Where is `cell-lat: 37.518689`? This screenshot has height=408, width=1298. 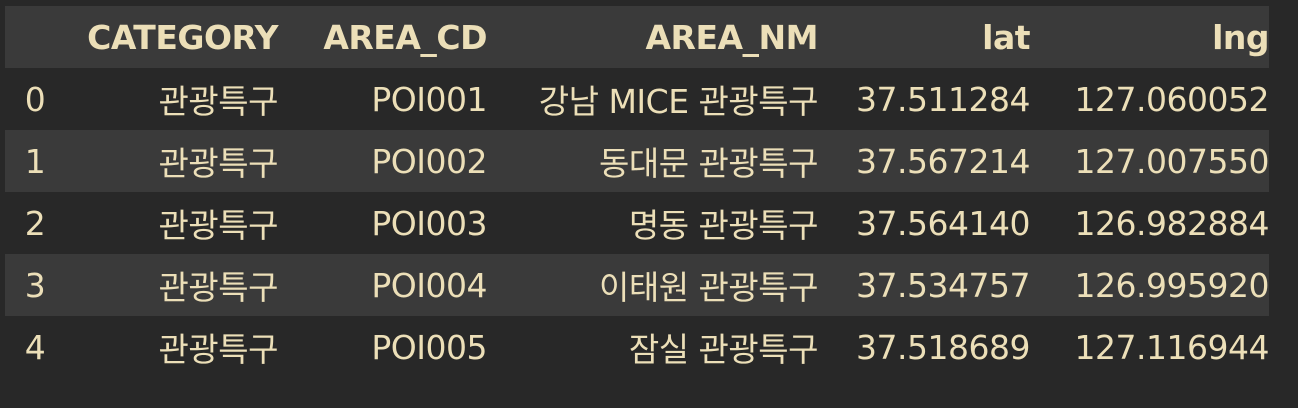 cell-lat: 37.518689 is located at coordinates (943, 347).